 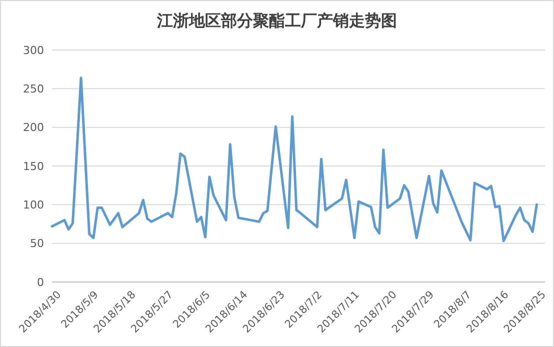 What do you see at coordinates (33, 89) in the screenshot?
I see `y-tick-label: 250` at bounding box center [33, 89].